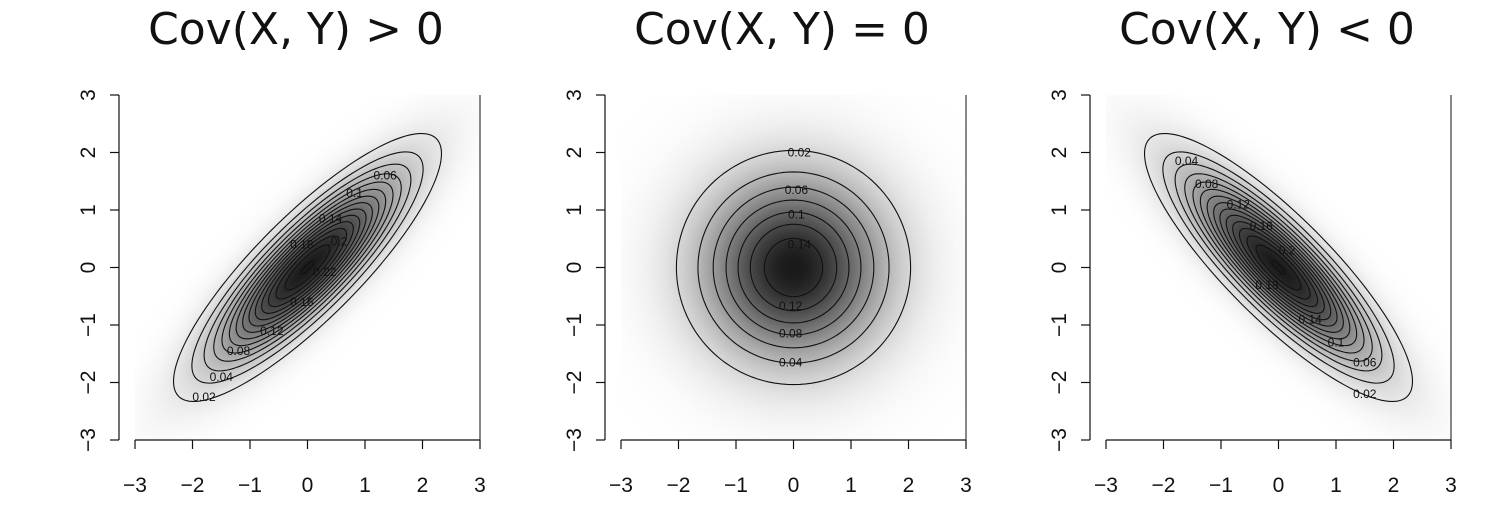  I want to click on contour-label: 0.18, so click(302, 245).